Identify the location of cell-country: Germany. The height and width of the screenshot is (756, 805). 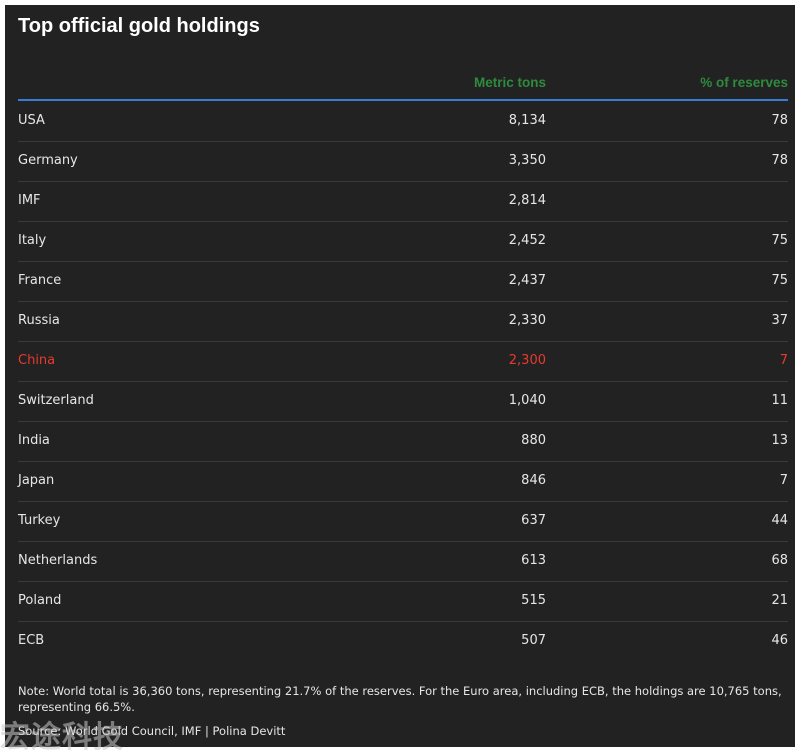
(48, 160).